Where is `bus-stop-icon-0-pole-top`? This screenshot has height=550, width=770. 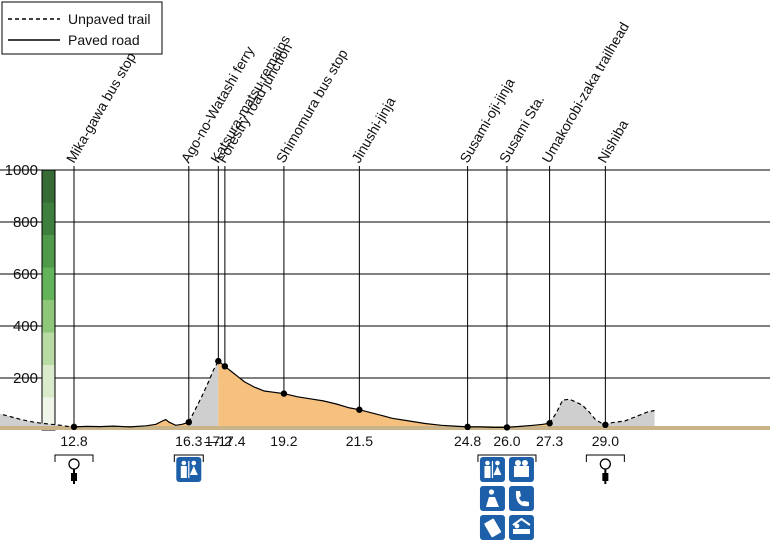
bus-stop-icon-0-pole-top is located at coordinates (74, 471).